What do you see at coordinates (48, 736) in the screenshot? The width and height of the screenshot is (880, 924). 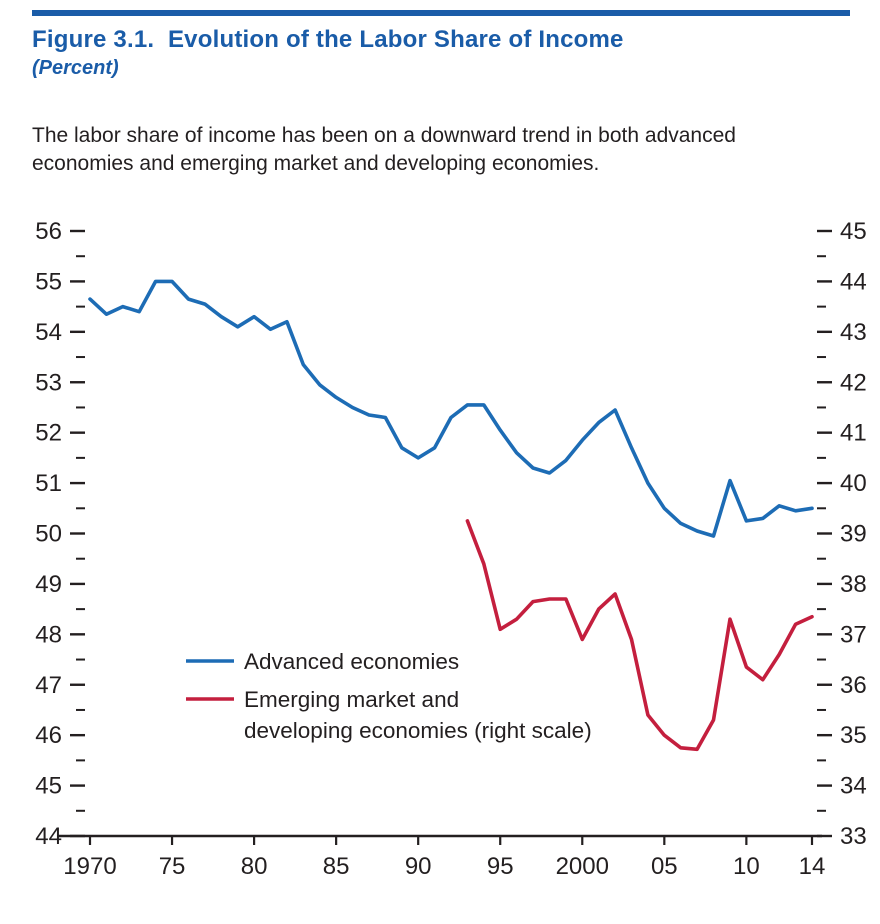 I see `left-axis-tick-label: 46` at bounding box center [48, 736].